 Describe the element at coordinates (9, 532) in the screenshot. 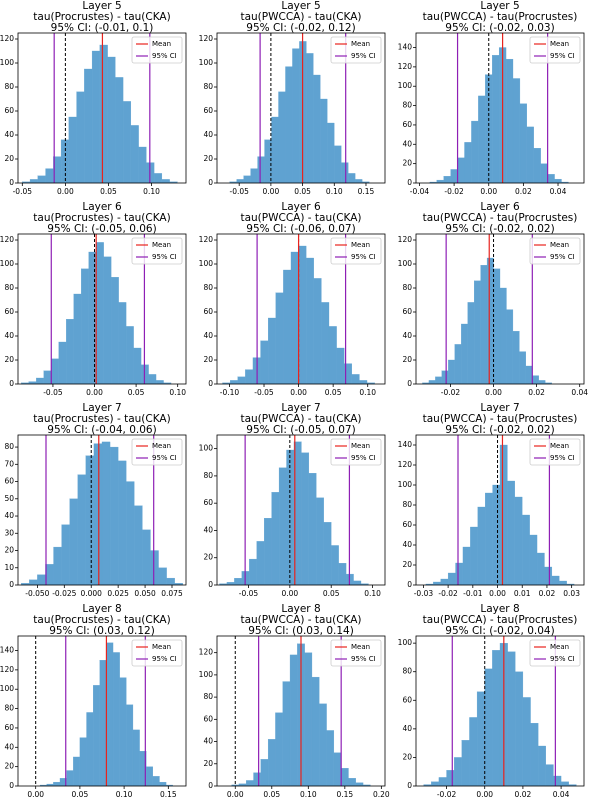

I see `y-tick-label: 30` at that location.